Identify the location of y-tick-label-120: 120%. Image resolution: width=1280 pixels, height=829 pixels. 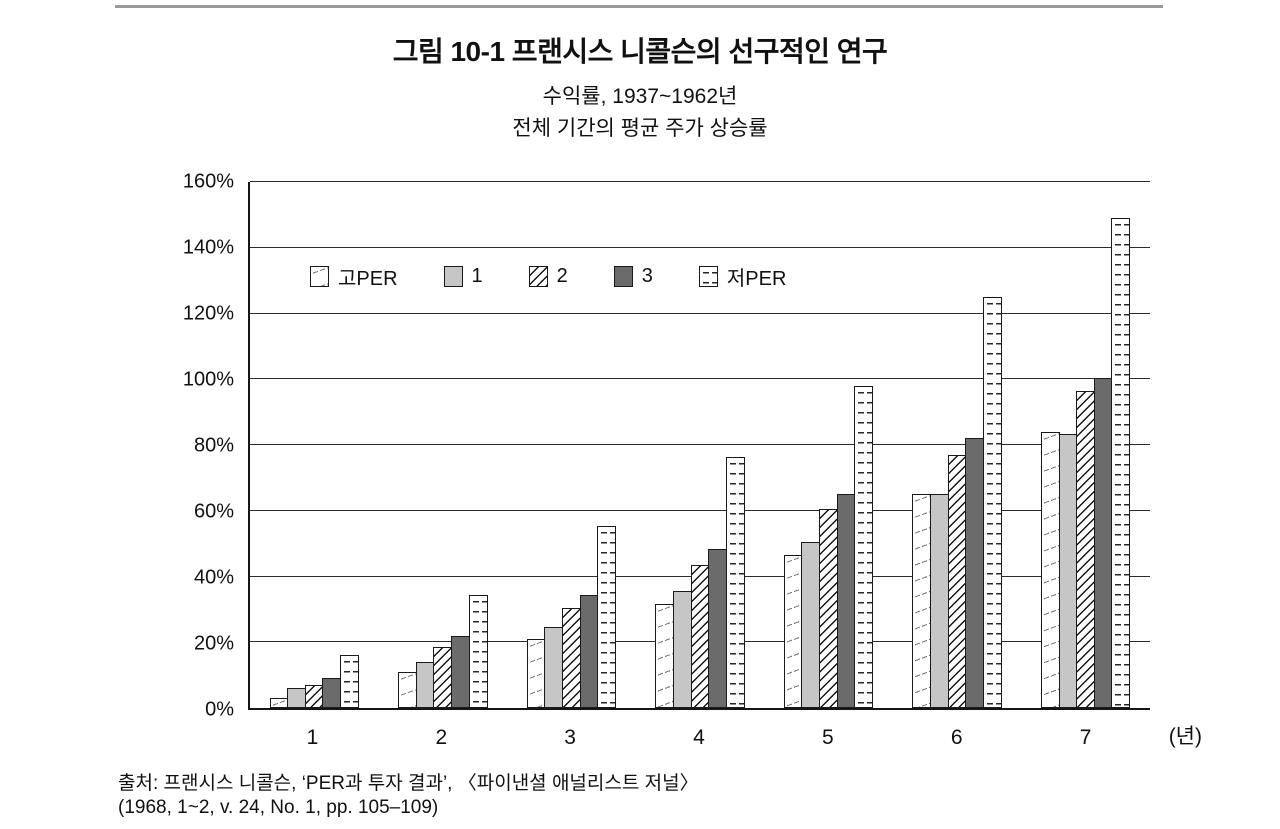
(208, 313).